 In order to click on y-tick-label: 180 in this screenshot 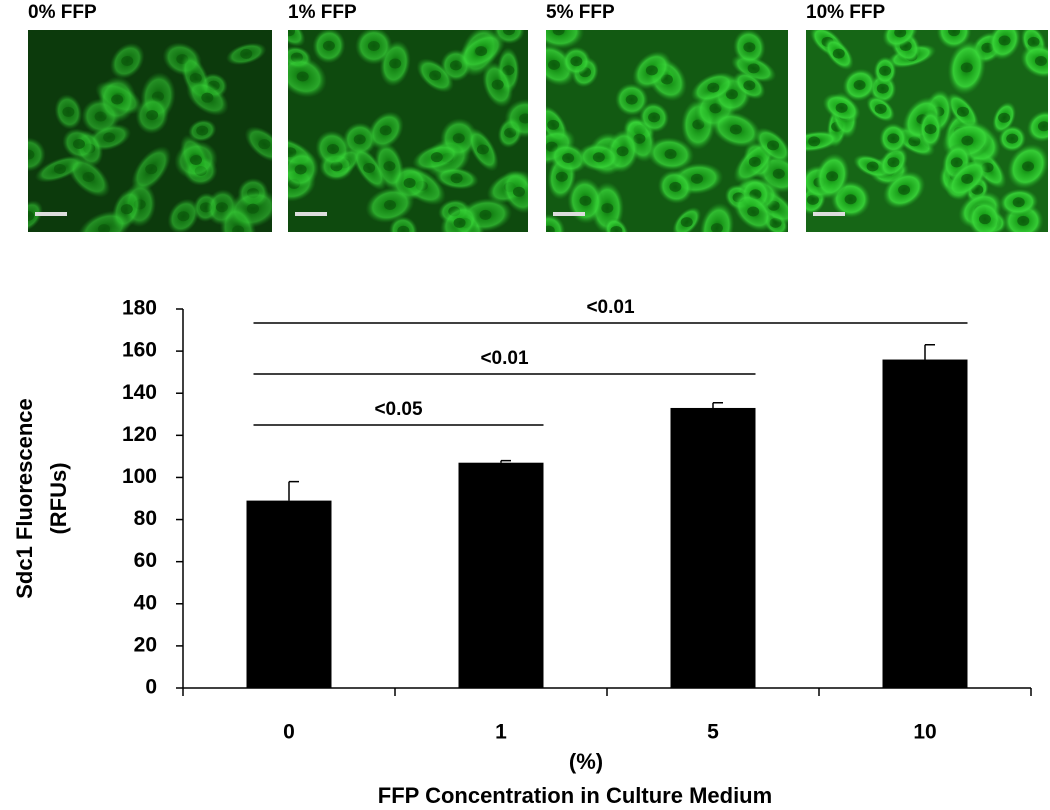, I will do `click(139, 308)`.